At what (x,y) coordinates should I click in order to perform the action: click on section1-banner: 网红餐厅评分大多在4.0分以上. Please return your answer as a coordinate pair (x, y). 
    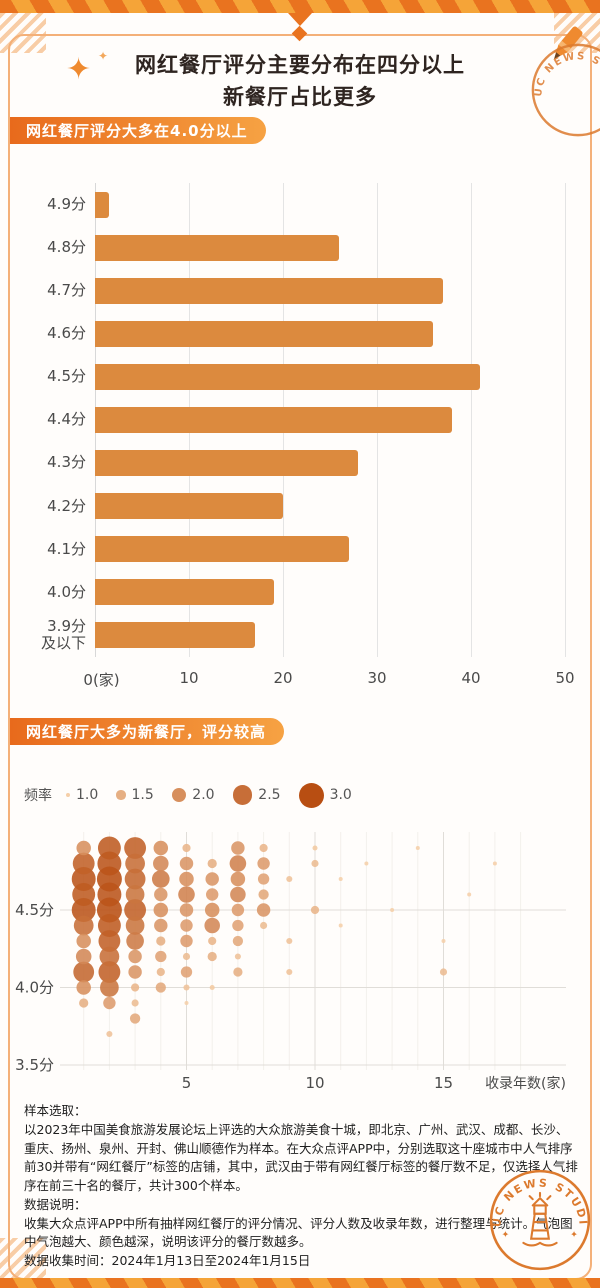
    Looking at the image, I should click on (138, 130).